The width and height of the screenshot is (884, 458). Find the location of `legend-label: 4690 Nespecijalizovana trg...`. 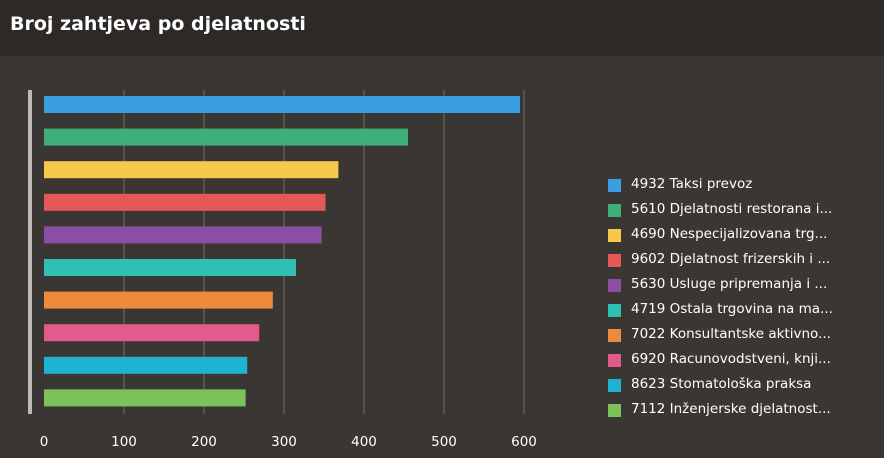

legend-label: 4690 Nespecijalizovana trg... is located at coordinates (729, 234).